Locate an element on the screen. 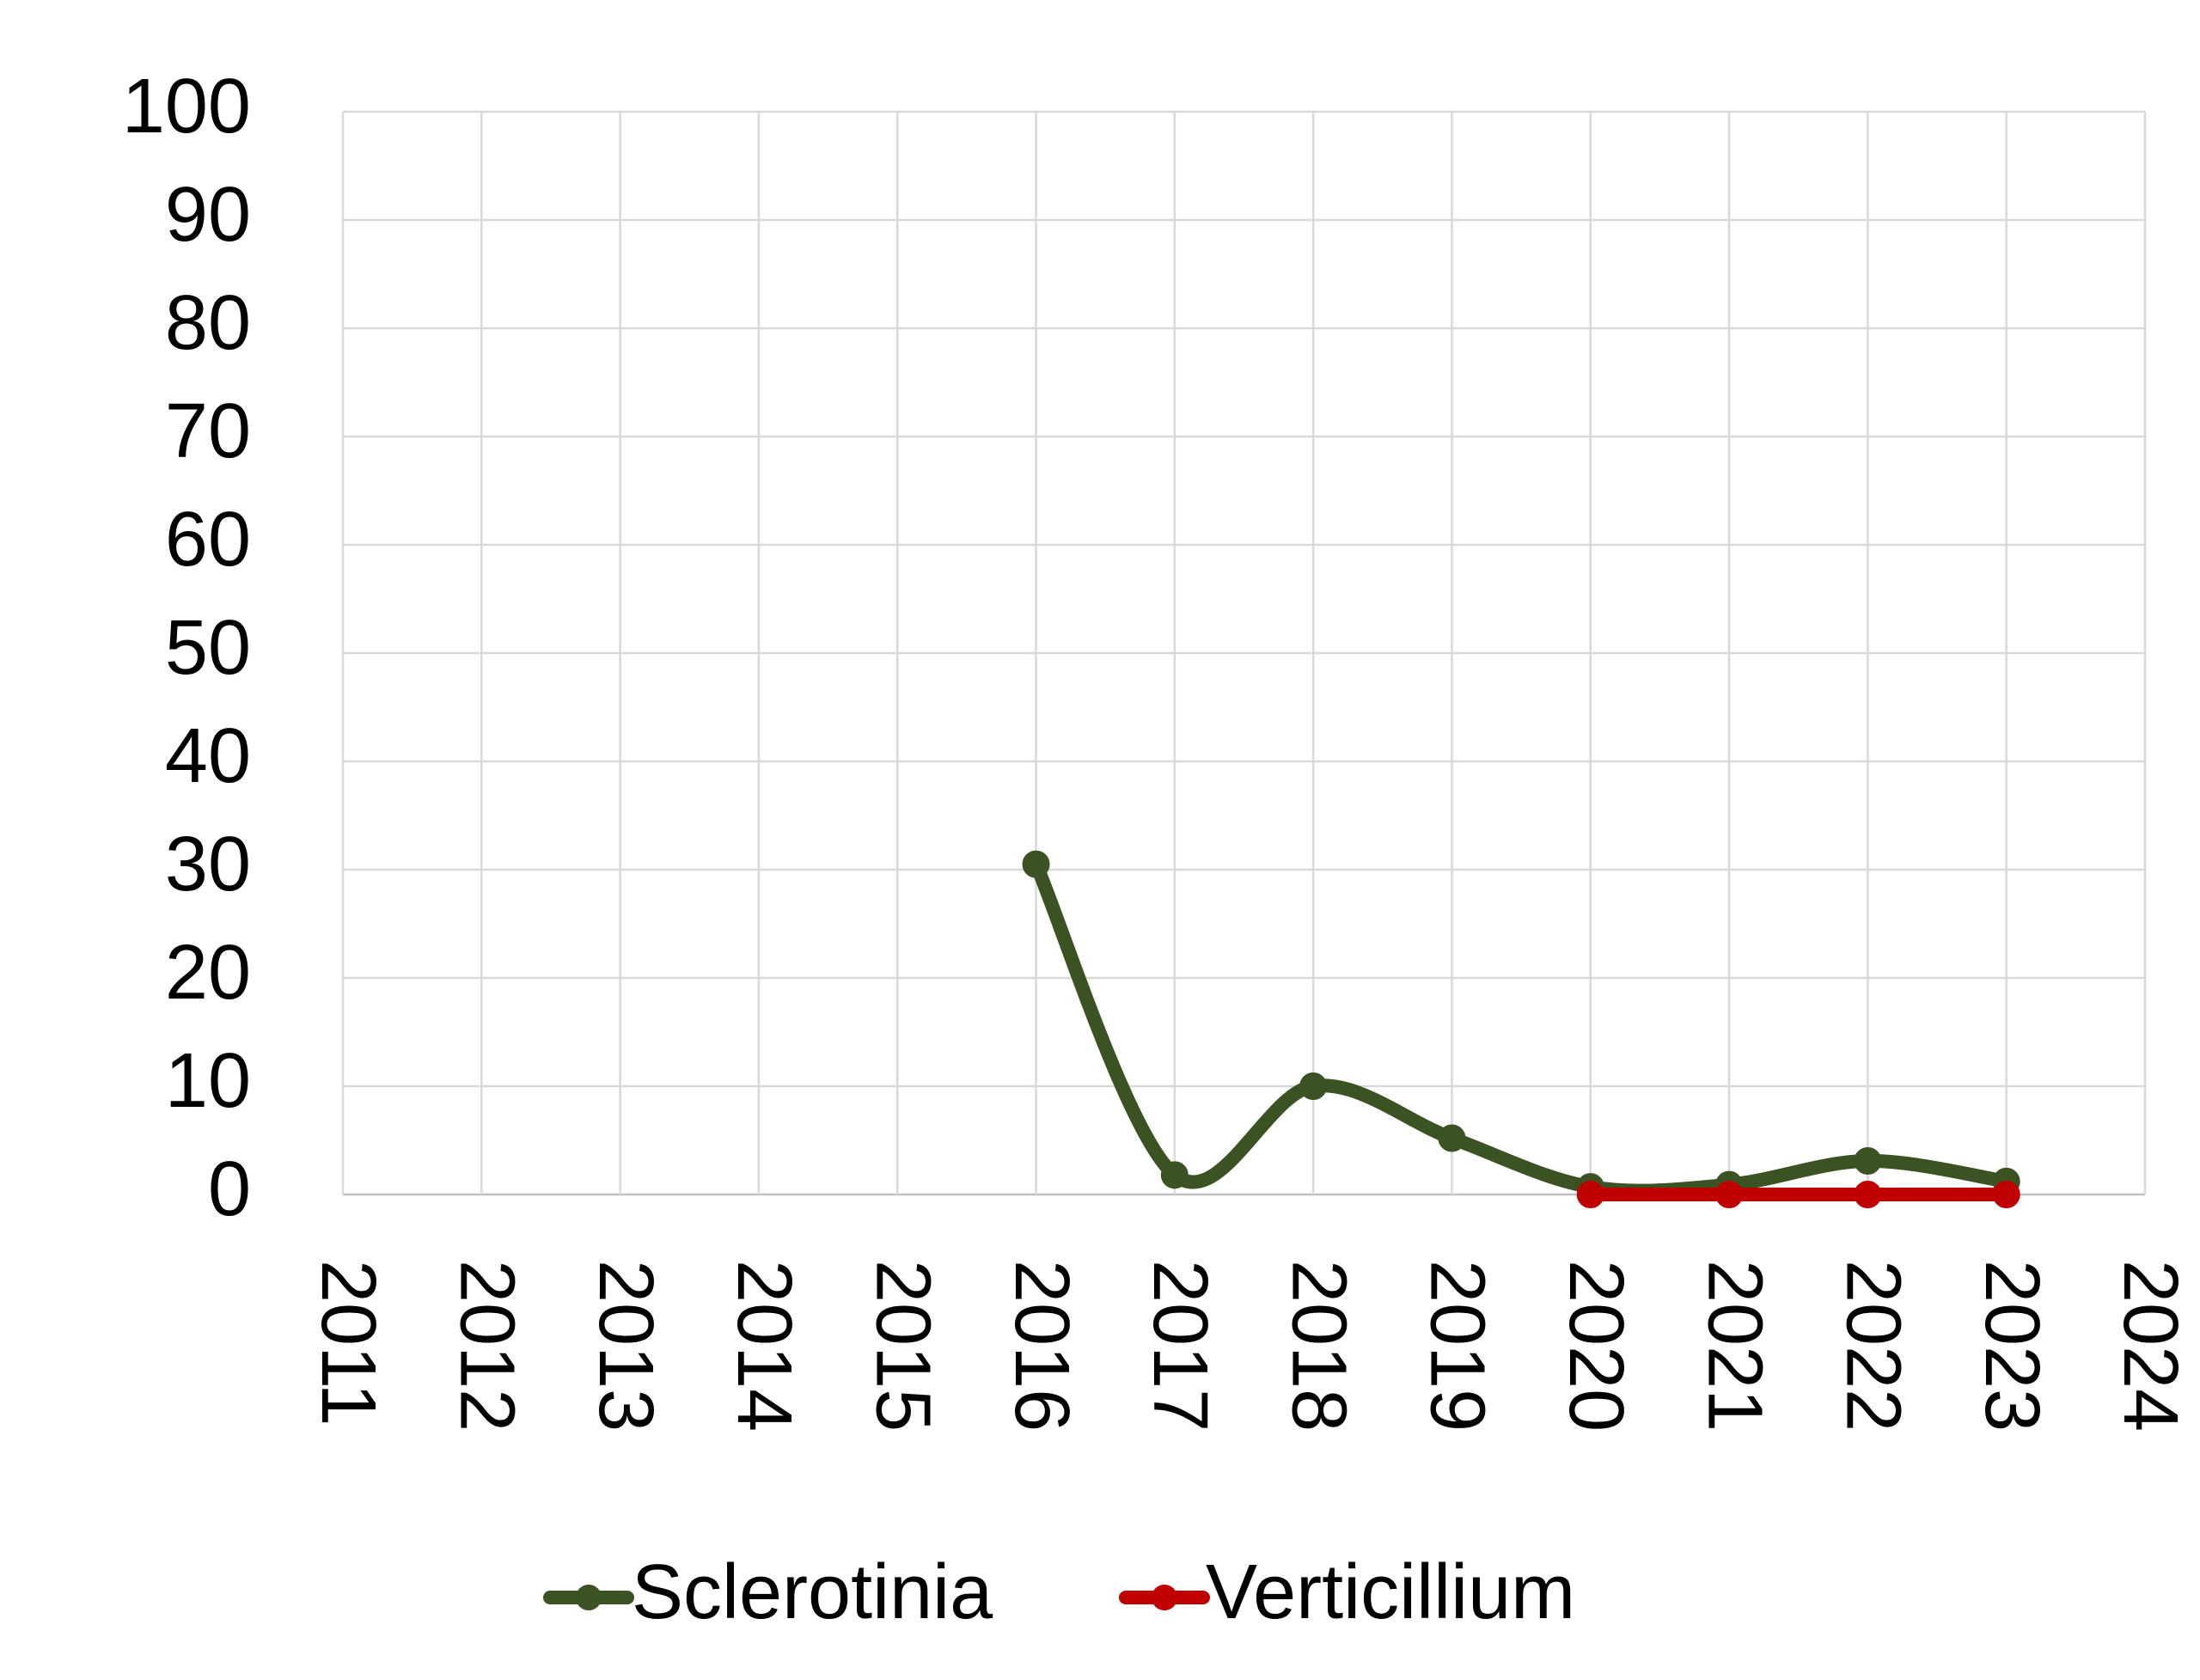  x-tick-label: 2022 is located at coordinates (1873, 1346).